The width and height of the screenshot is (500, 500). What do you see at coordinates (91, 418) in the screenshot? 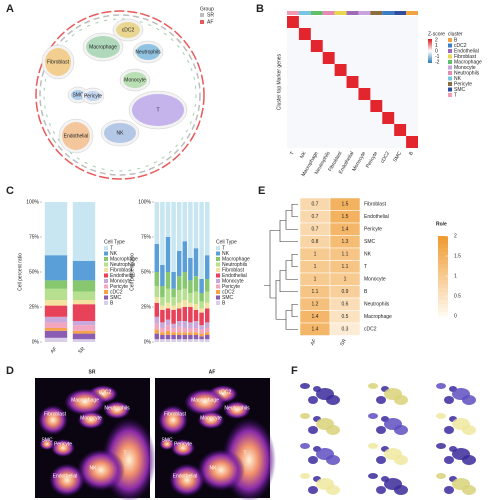
I see `cluster-label: Monocyte` at bounding box center [91, 418].